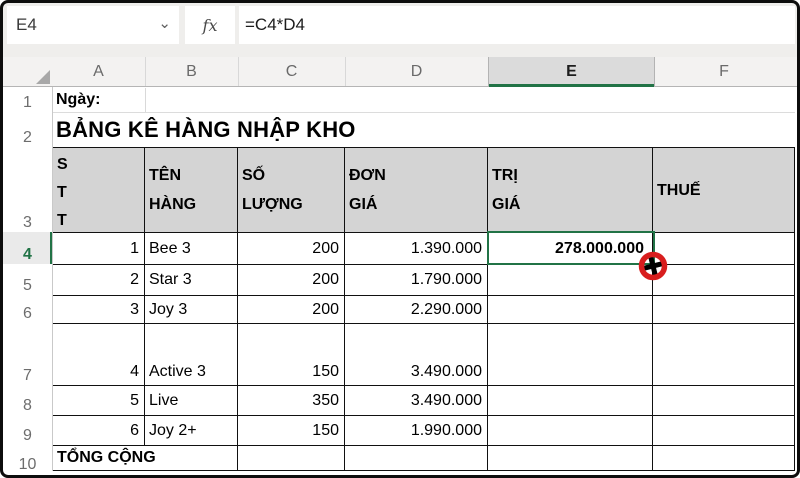 Image resolution: width=800 pixels, height=478 pixels. Describe the element at coordinates (291, 310) in the screenshot. I see `cell-C6: 200` at that location.